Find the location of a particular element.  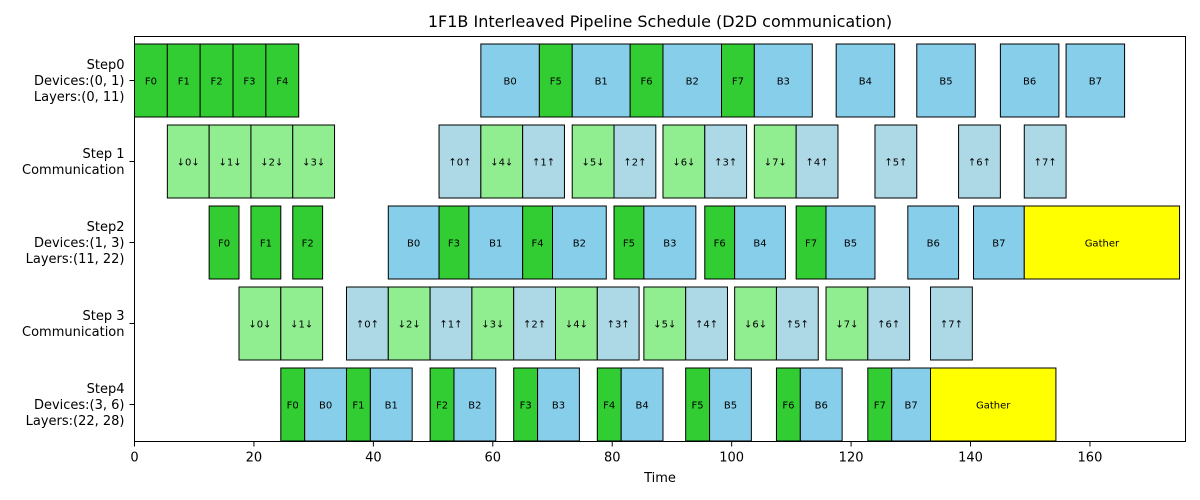

y-tick-label: Communication is located at coordinates (73, 170).